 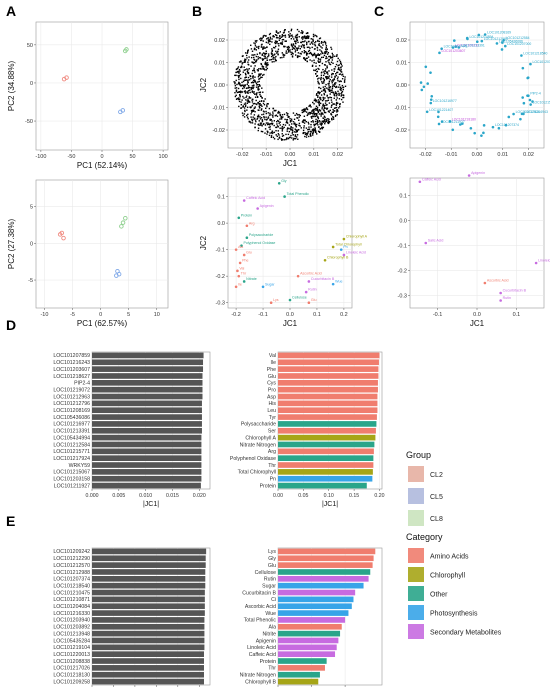 I want to click on point-label: LOC101216977, so click(x=445, y=101).